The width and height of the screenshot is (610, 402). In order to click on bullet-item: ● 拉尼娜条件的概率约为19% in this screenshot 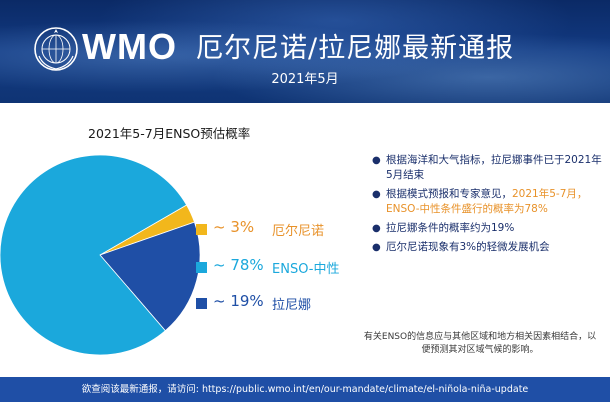, I will do `click(488, 228)`.